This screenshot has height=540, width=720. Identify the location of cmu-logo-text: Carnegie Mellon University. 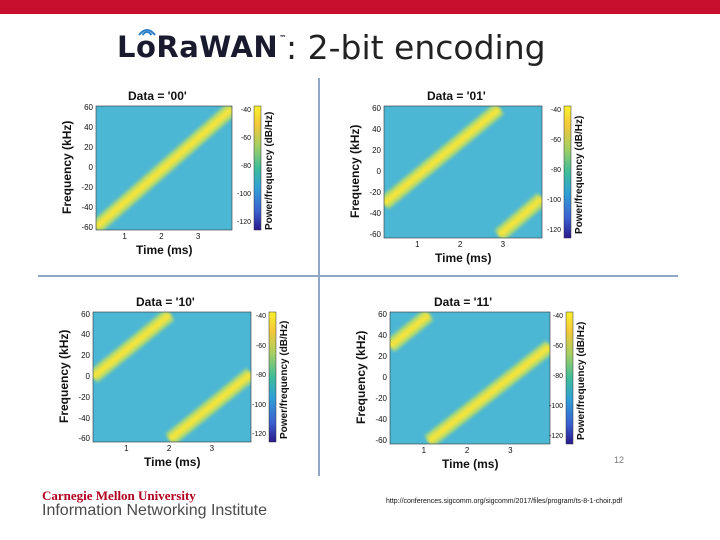
(119, 495).